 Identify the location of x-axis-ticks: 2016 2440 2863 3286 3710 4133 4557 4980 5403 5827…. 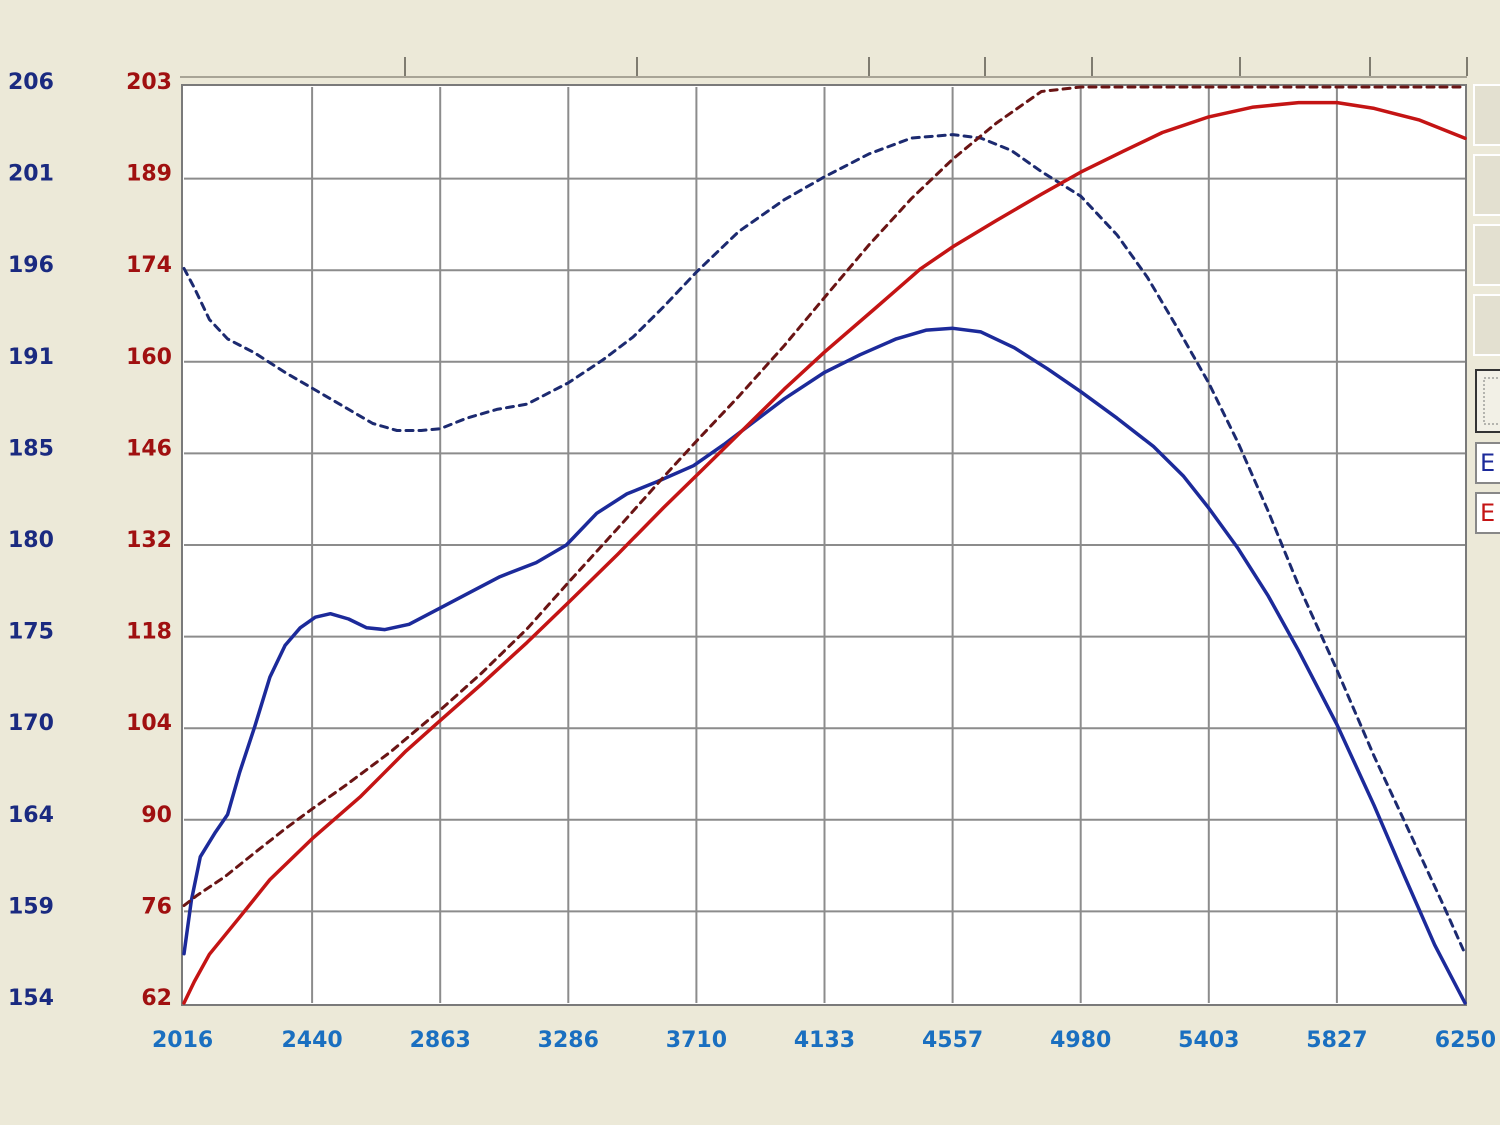
(824, 1040).